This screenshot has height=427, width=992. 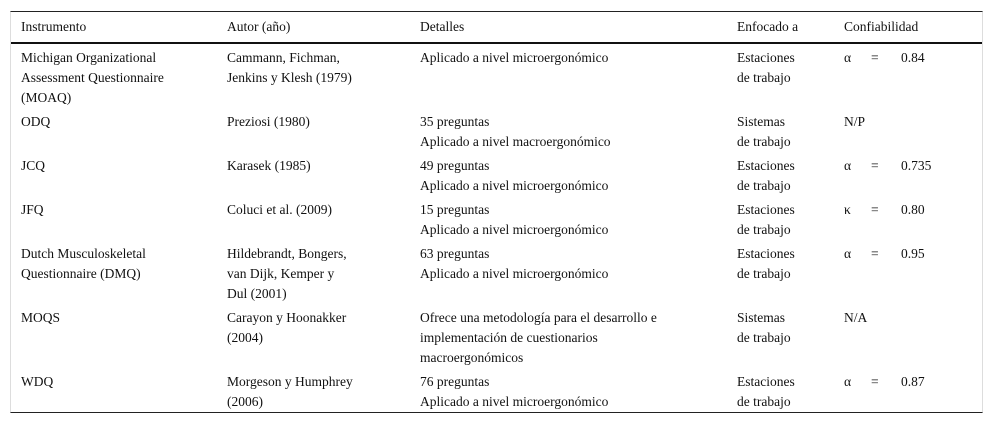 What do you see at coordinates (41, 317) in the screenshot?
I see `cell-line: MOQS` at bounding box center [41, 317].